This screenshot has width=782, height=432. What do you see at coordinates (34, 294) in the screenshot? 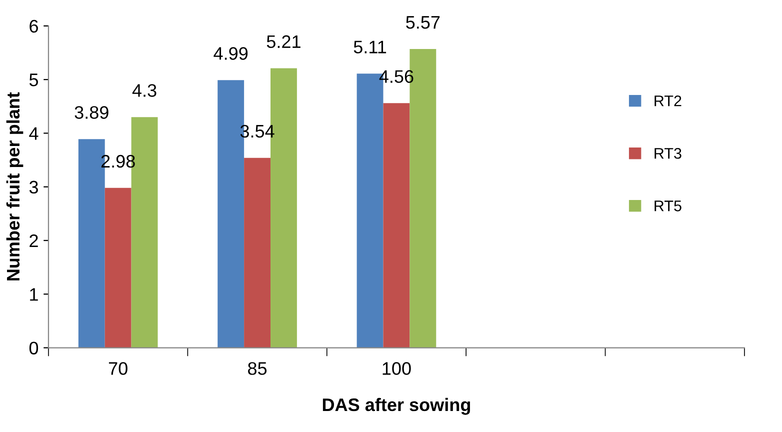
I see `y-tick-label: 1` at bounding box center [34, 294].